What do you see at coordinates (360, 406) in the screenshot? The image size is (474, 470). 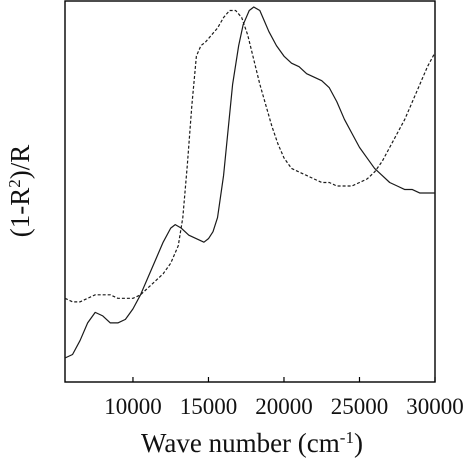 I see `x-tick-label: 25000` at bounding box center [360, 406].